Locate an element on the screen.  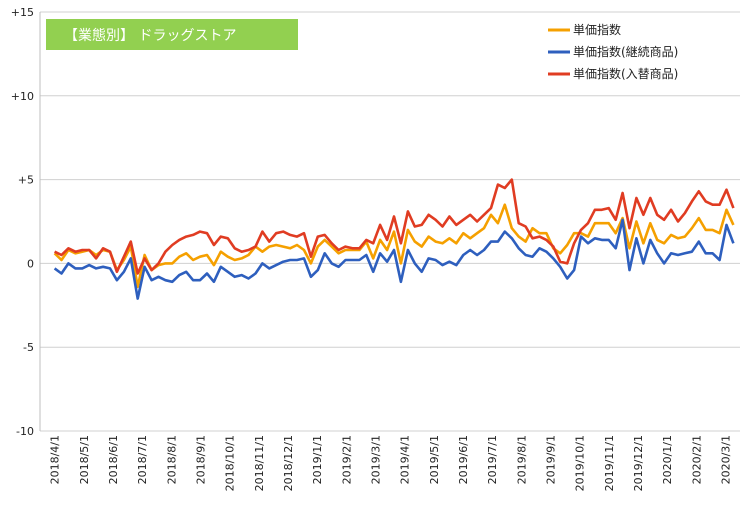
y-tick-label: -10 is located at coordinates (25, 431).